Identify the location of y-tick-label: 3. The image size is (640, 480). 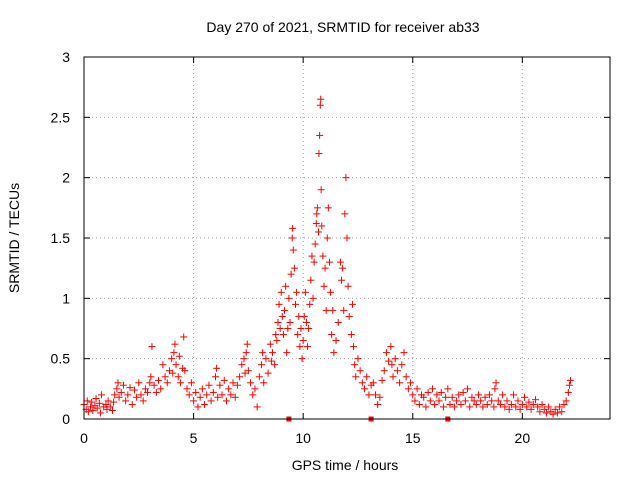
(66, 57).